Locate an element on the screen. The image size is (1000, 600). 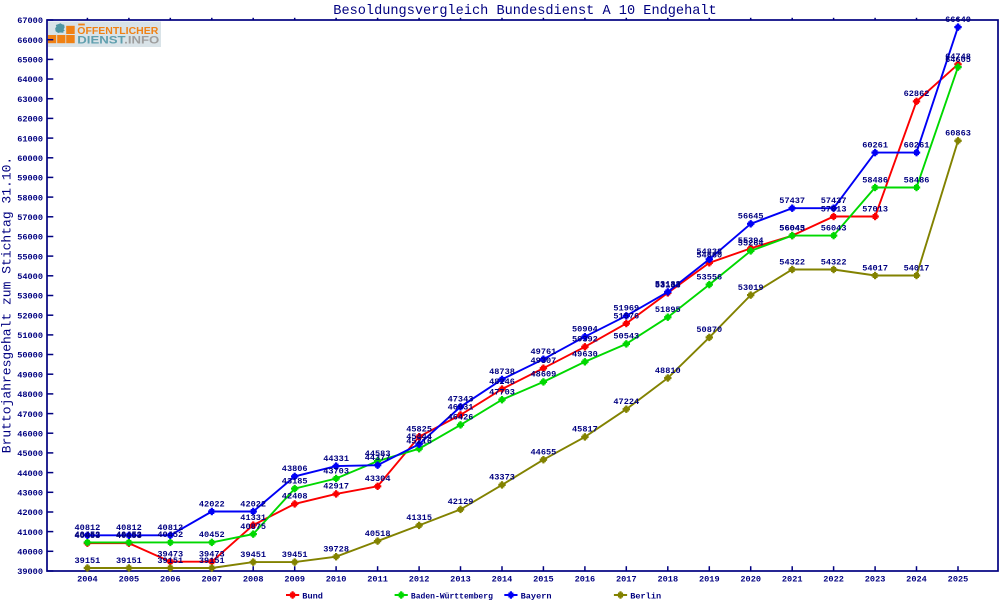
svg-text: 47343 is located at coordinates (461, 400).